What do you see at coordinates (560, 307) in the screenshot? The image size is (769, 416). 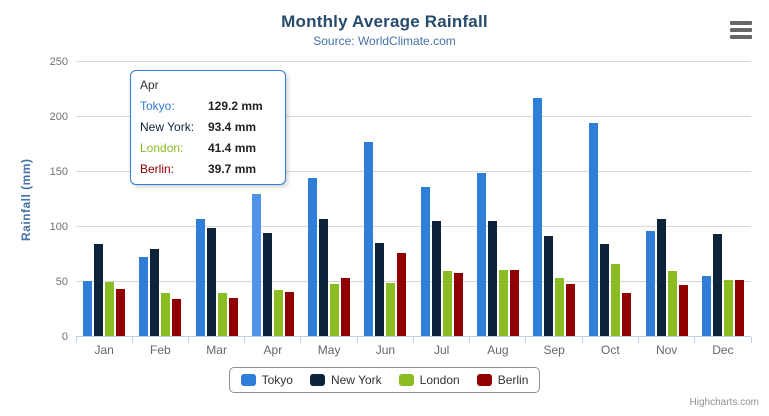 I see `bar-london-sep` at bounding box center [560, 307].